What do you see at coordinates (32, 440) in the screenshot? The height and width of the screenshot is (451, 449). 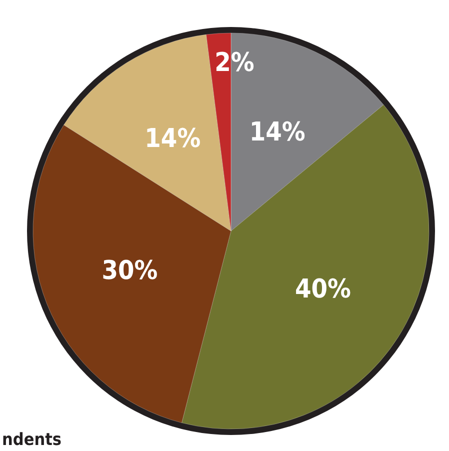 I see `text: ndents` at bounding box center [32, 440].